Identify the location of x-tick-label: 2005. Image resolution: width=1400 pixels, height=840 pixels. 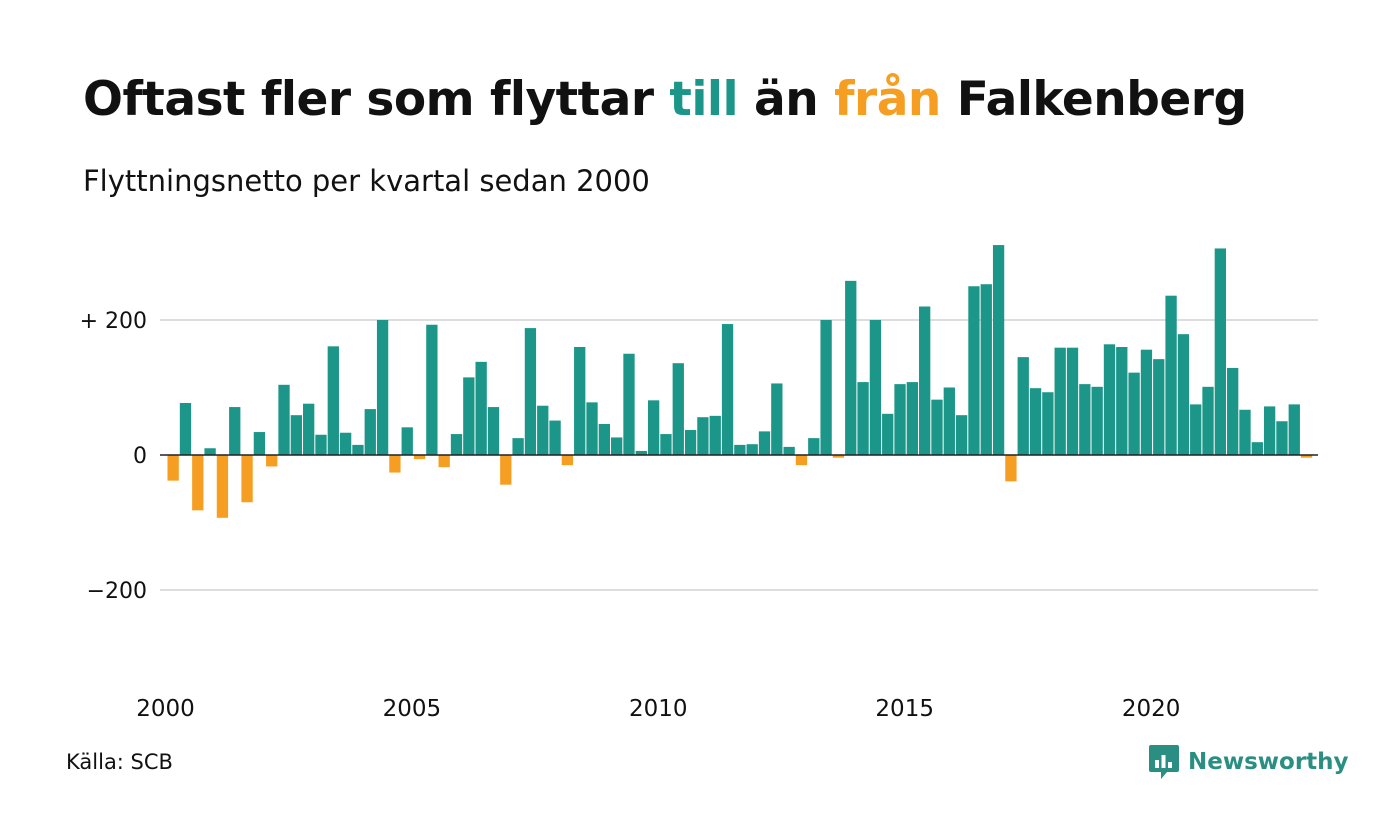
(412, 709).